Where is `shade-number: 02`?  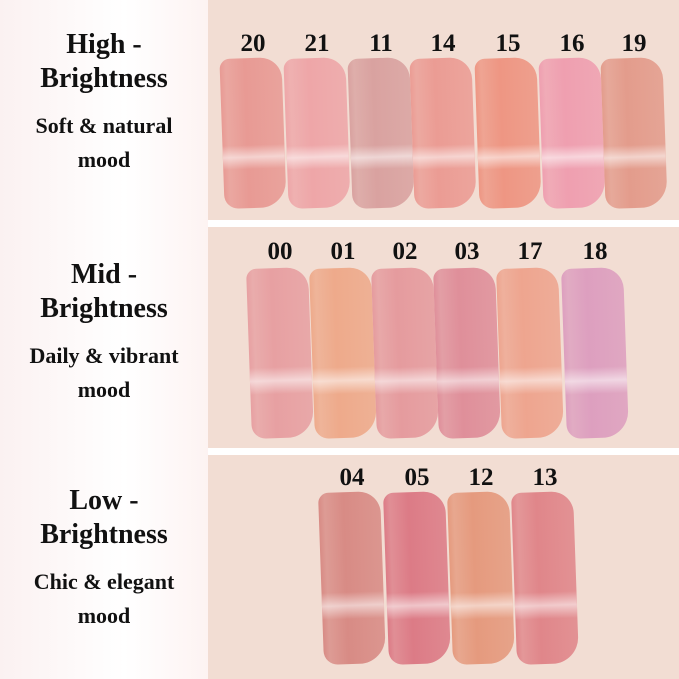 shade-number: 02 is located at coordinates (405, 251).